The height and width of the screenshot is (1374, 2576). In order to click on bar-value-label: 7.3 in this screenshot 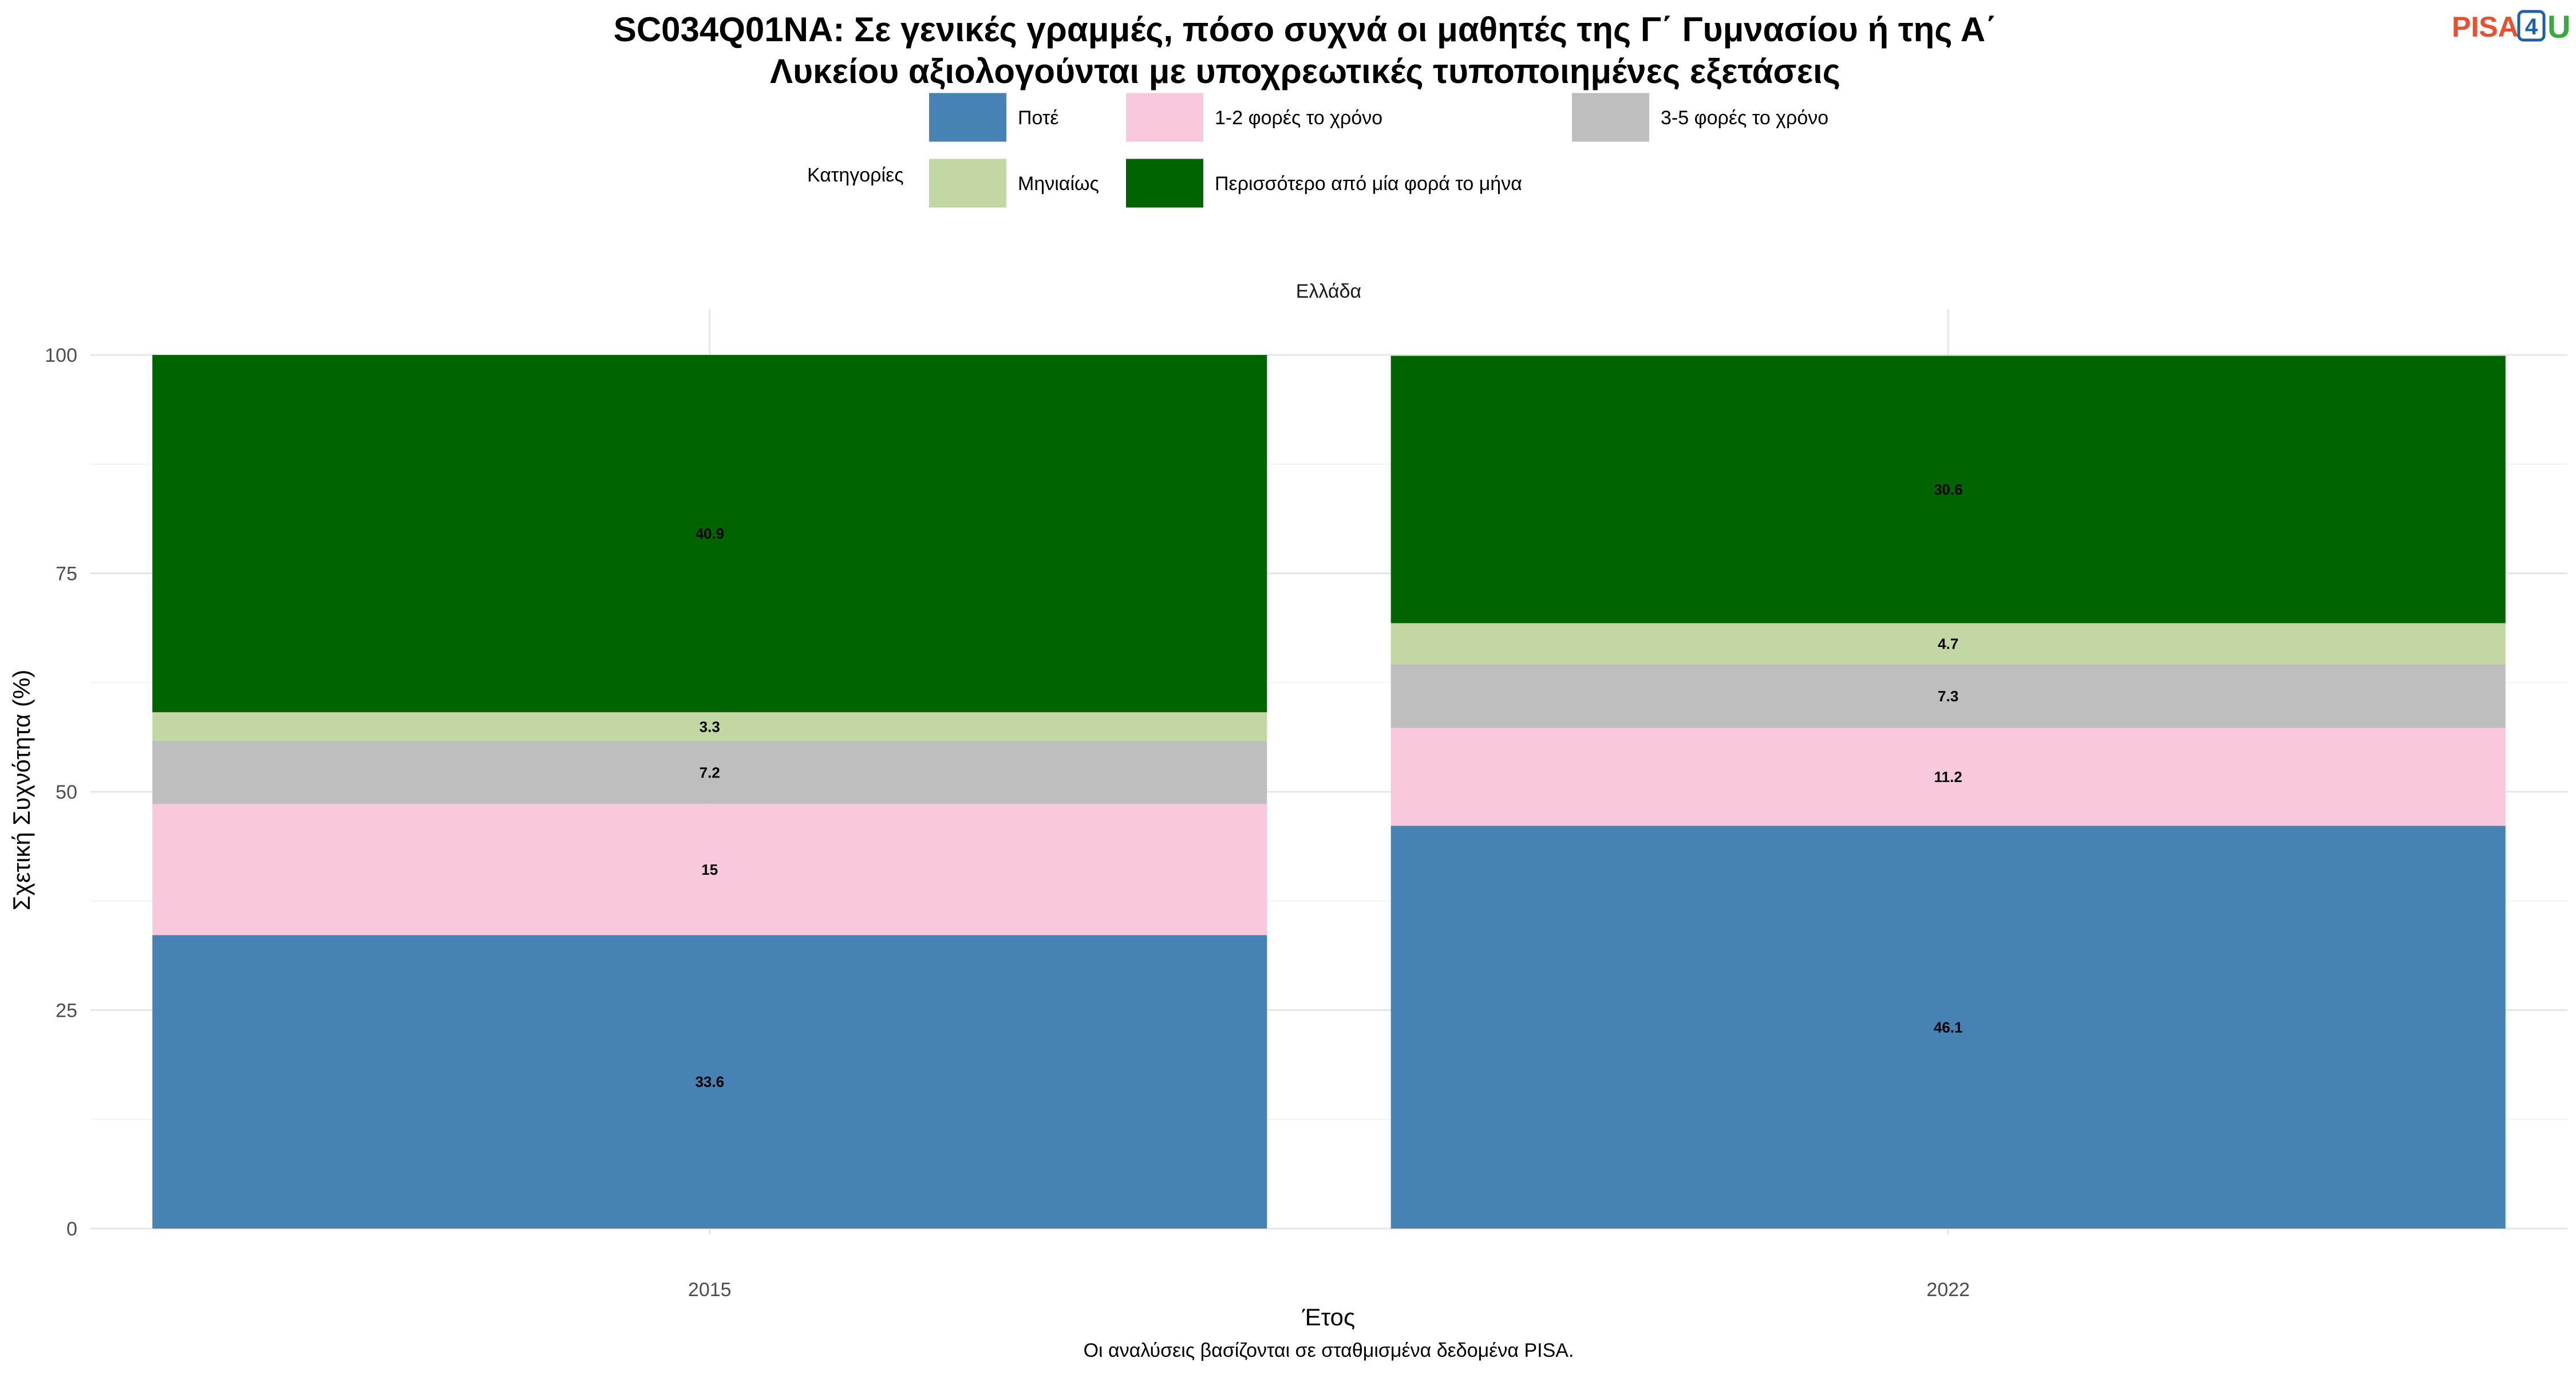, I will do `click(1948, 697)`.